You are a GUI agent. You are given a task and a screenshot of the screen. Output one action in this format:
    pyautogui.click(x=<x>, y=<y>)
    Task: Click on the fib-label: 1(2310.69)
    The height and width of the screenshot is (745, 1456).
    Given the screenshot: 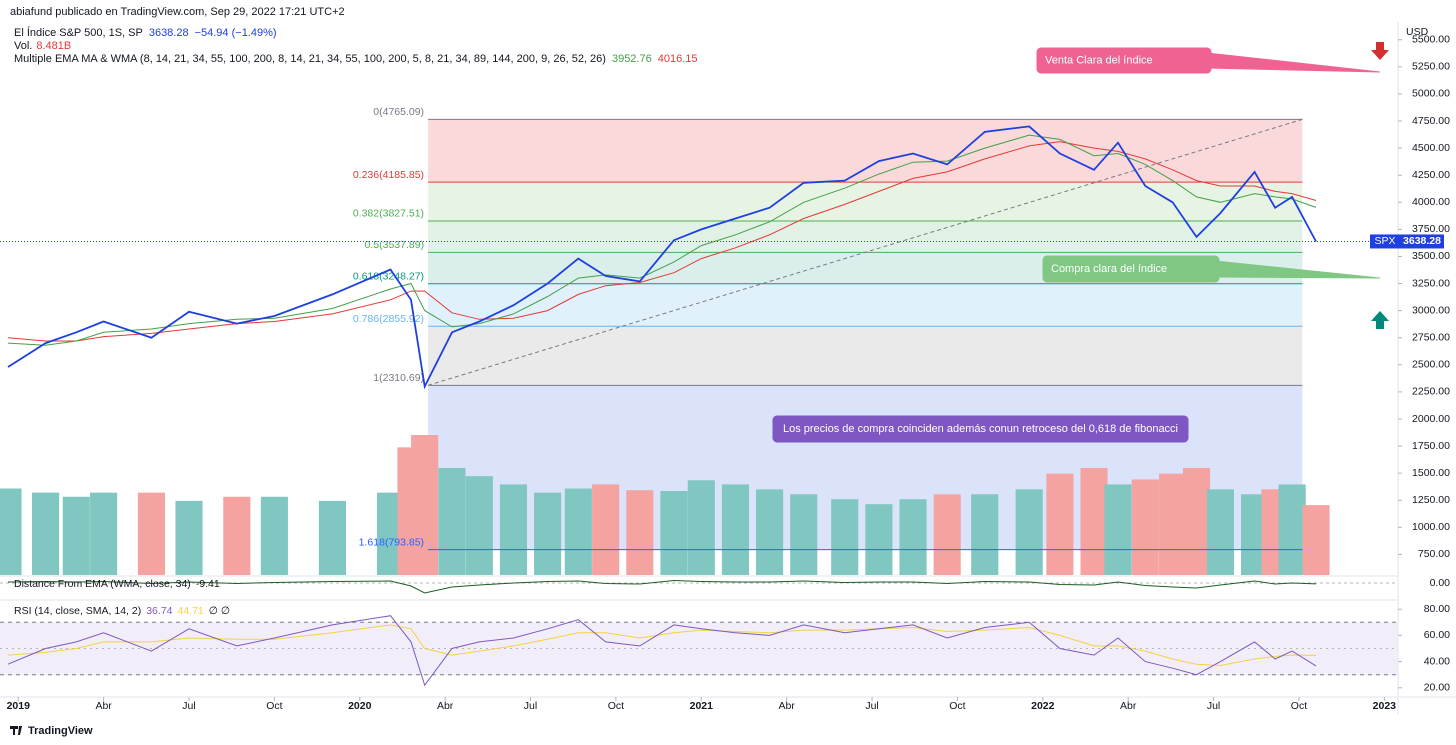 What is the action you would take?
    pyautogui.click(x=398, y=378)
    